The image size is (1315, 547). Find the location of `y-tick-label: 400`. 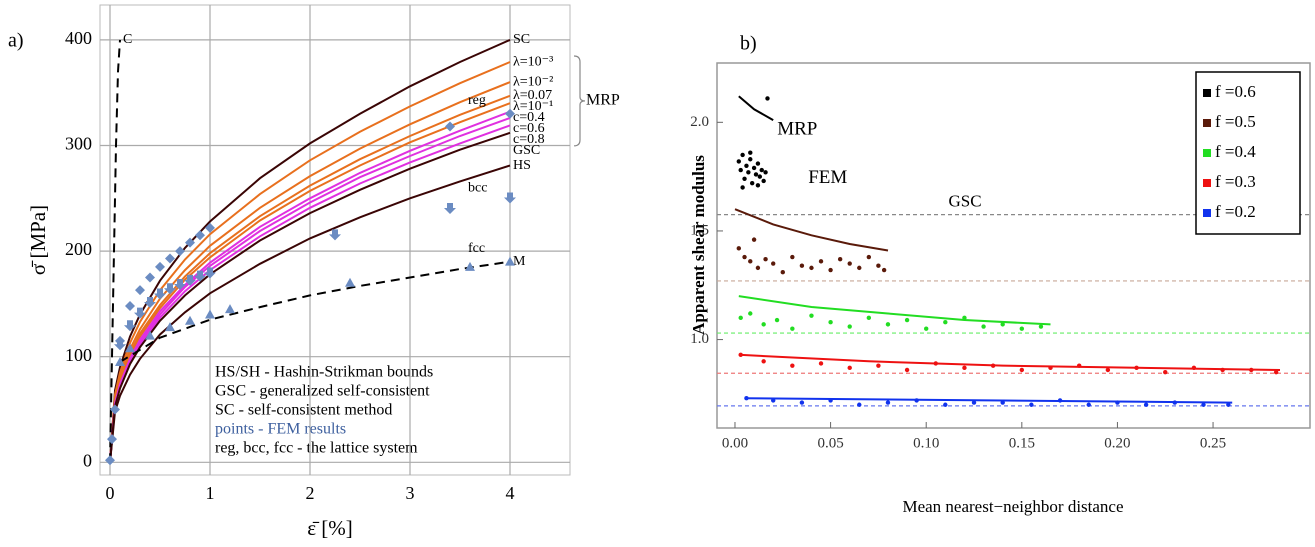

y-tick-label: 400 is located at coordinates (78, 38).